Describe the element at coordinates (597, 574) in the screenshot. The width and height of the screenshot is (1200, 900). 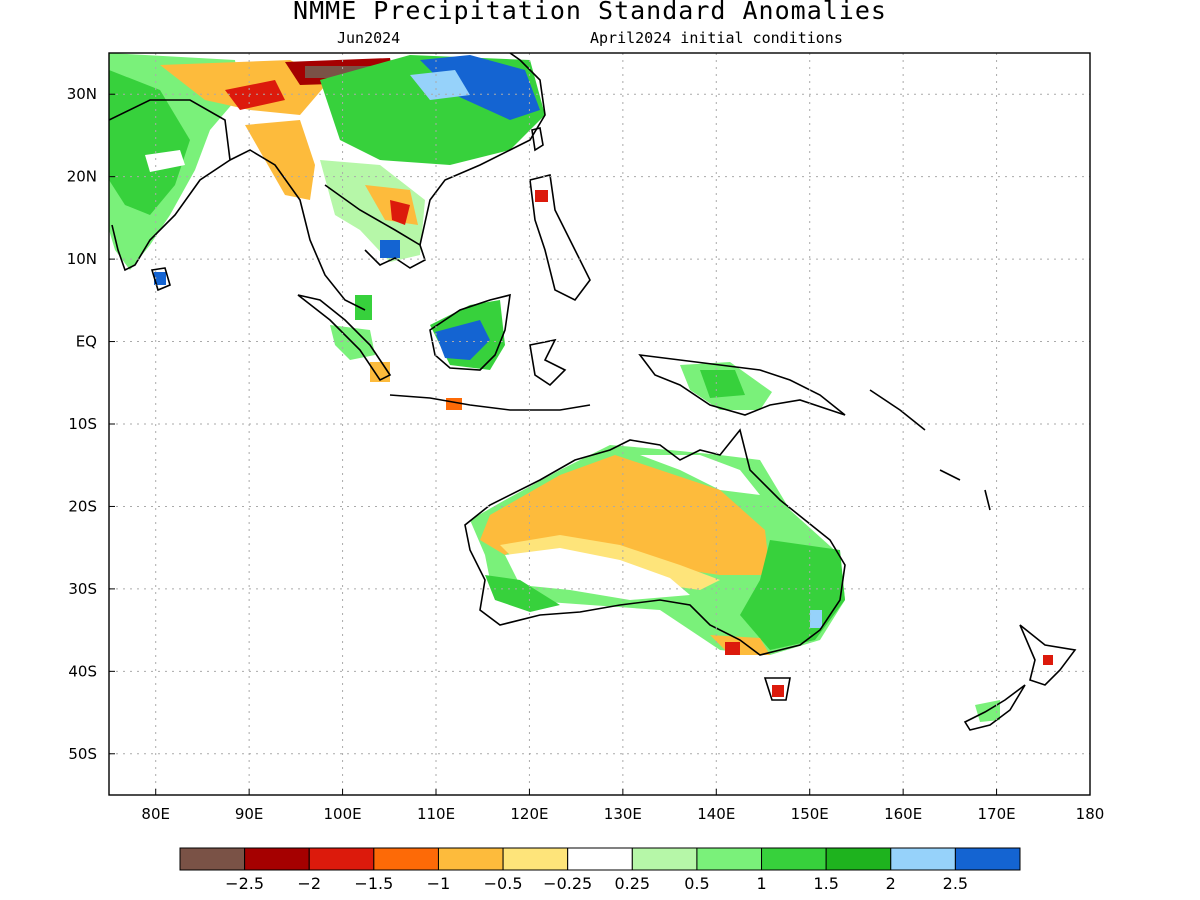
I see `anomaly-australia-white` at that location.